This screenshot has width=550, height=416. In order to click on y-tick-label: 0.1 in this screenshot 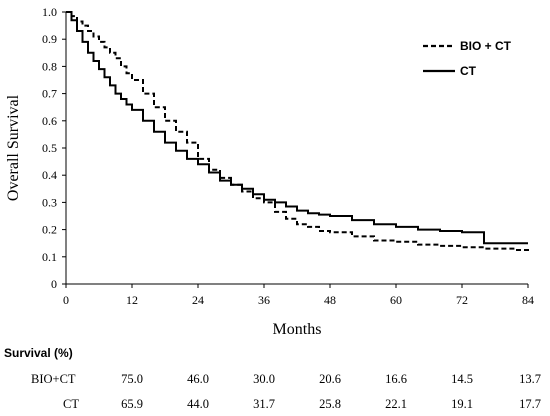, I will do `click(49, 257)`.